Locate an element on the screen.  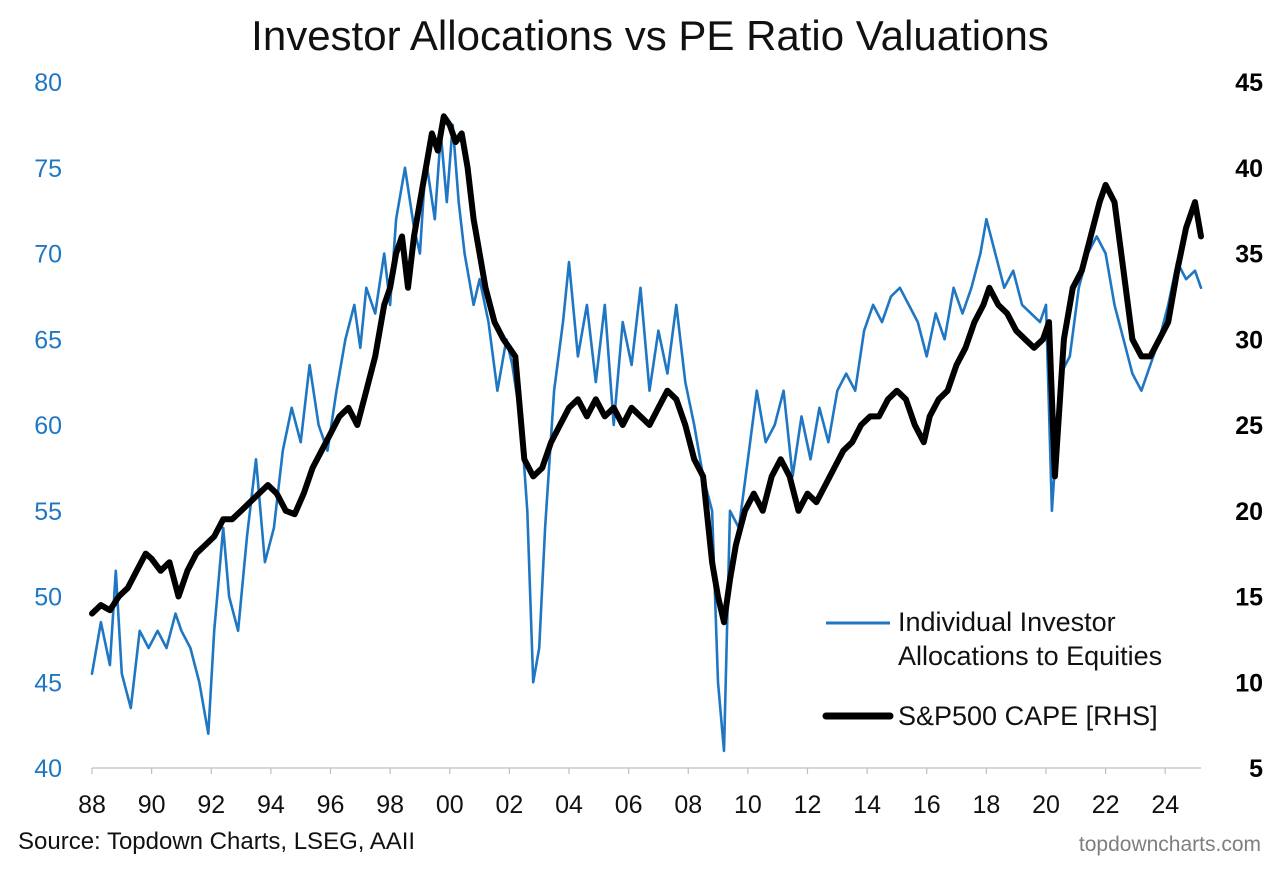
y-right-tick-label: 40 is located at coordinates (1249, 169).